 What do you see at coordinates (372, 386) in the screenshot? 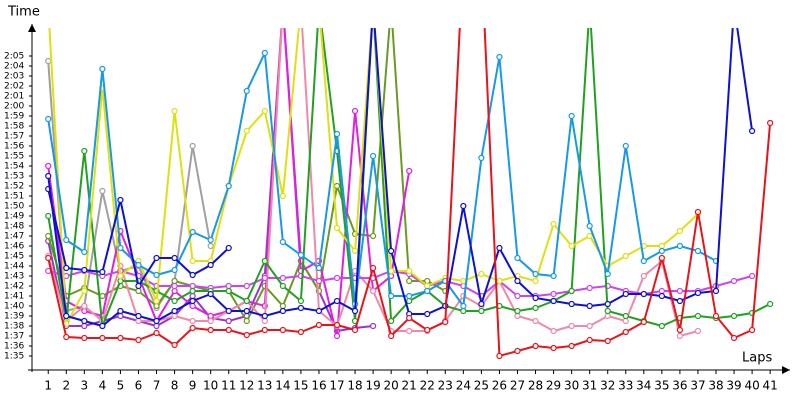
I see `x-tick-label: 19` at bounding box center [372, 386].